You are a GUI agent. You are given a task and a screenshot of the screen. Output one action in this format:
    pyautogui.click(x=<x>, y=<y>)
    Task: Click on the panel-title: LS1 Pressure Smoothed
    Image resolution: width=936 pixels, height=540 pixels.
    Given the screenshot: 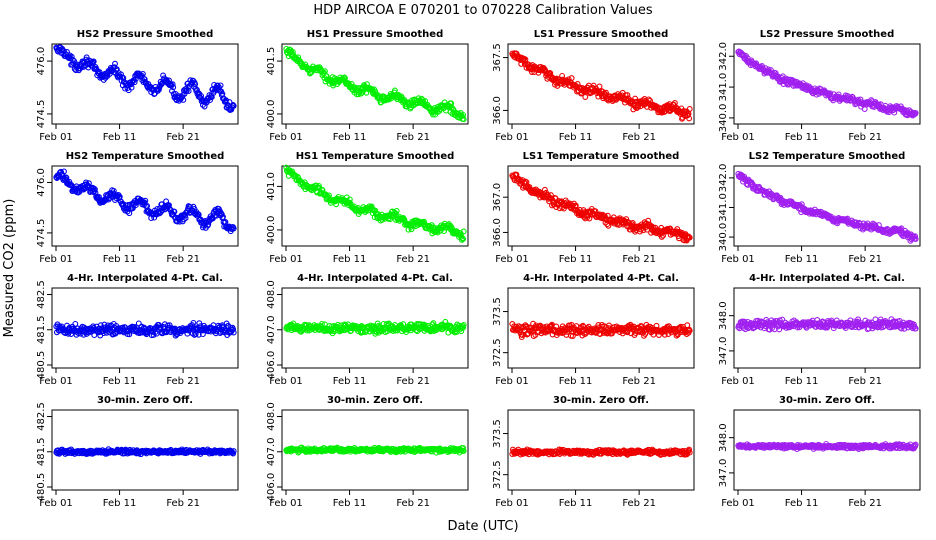 What is the action you would take?
    pyautogui.click(x=601, y=34)
    